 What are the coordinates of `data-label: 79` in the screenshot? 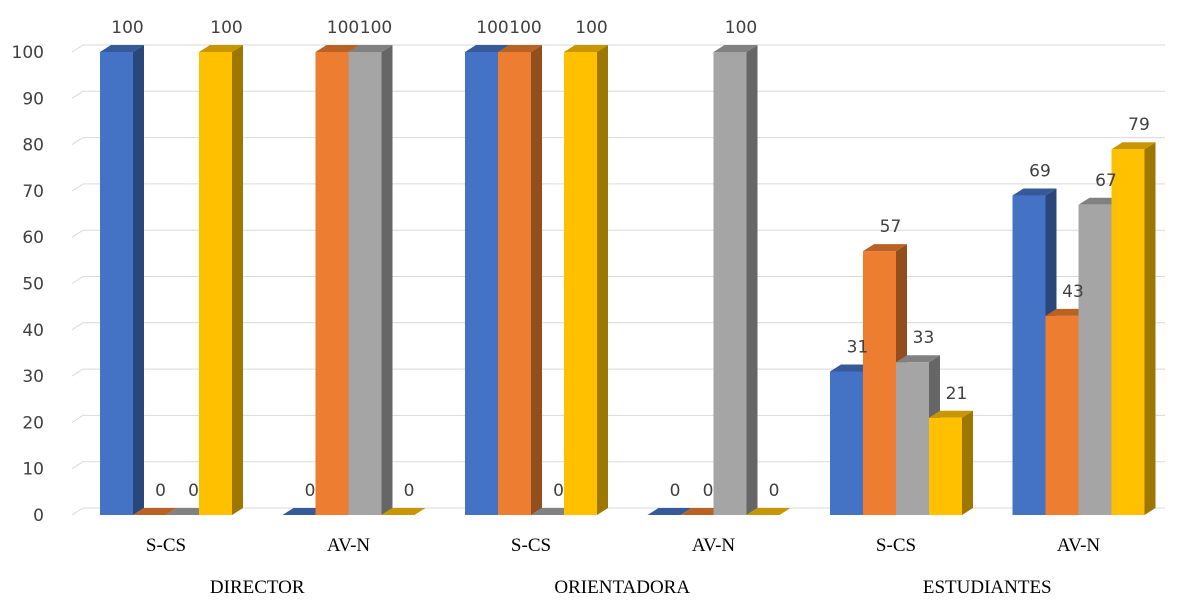 It's located at (1139, 125).